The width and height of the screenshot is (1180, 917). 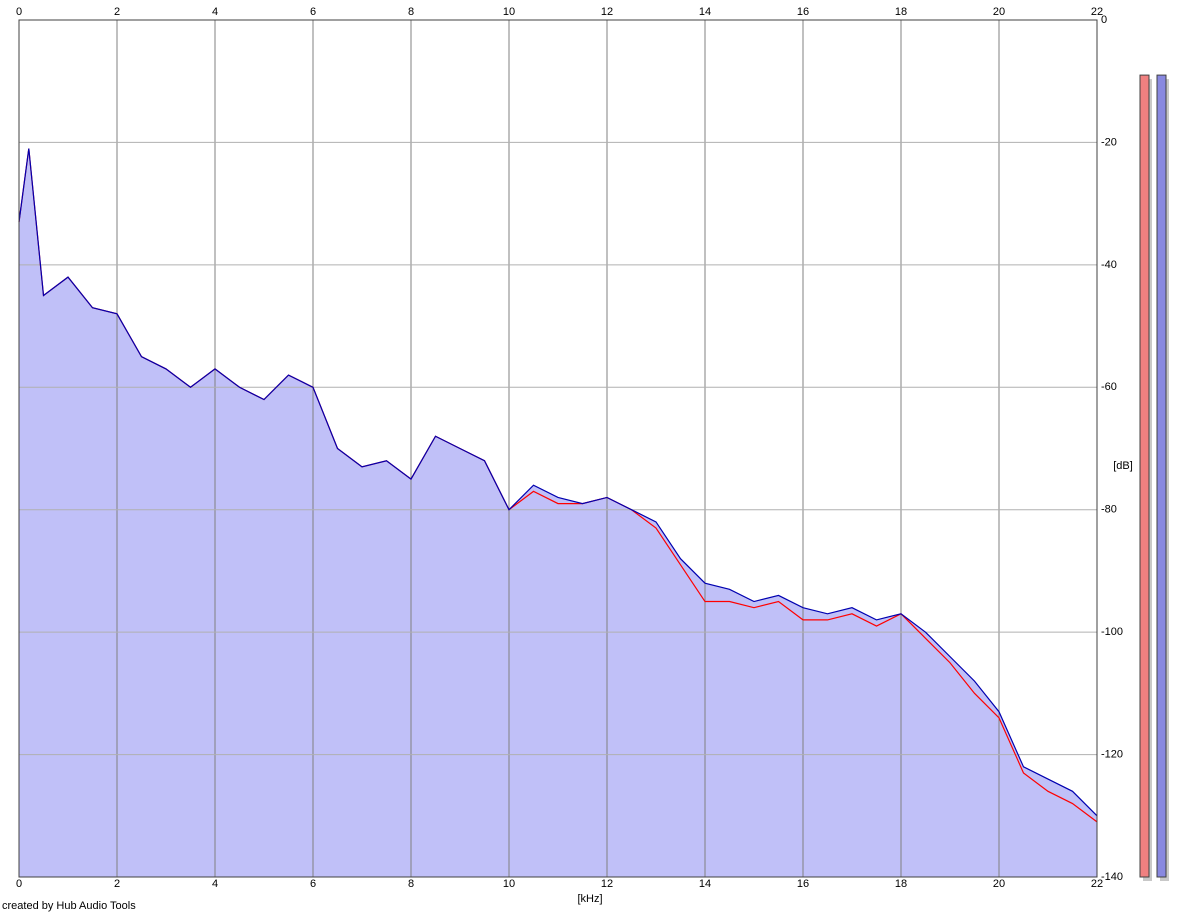 I want to click on y-tick-label: -20, so click(x=1109, y=142).